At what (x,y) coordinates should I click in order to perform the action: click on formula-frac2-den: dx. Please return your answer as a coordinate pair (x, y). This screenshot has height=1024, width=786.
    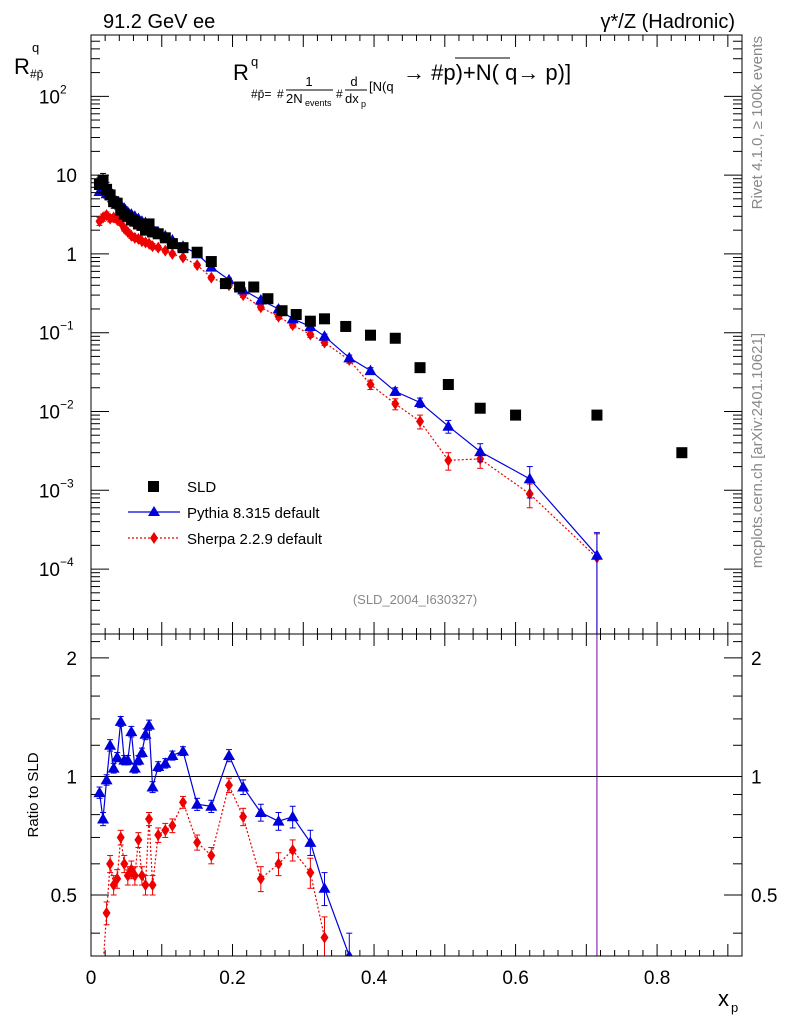
    Looking at the image, I should click on (352, 98).